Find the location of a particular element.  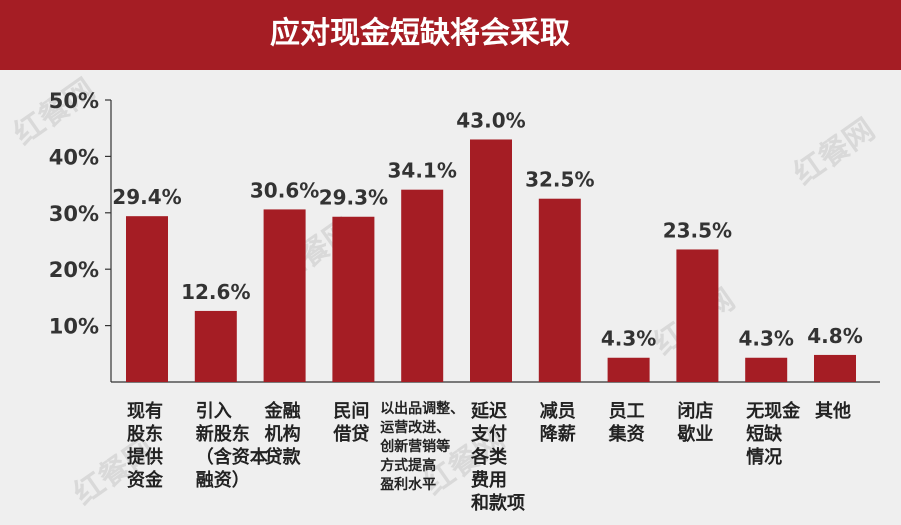

x-tick-label: 以出品调整、 运营改进、创新营销等方式提高盈利水平 is located at coordinates (422, 447).